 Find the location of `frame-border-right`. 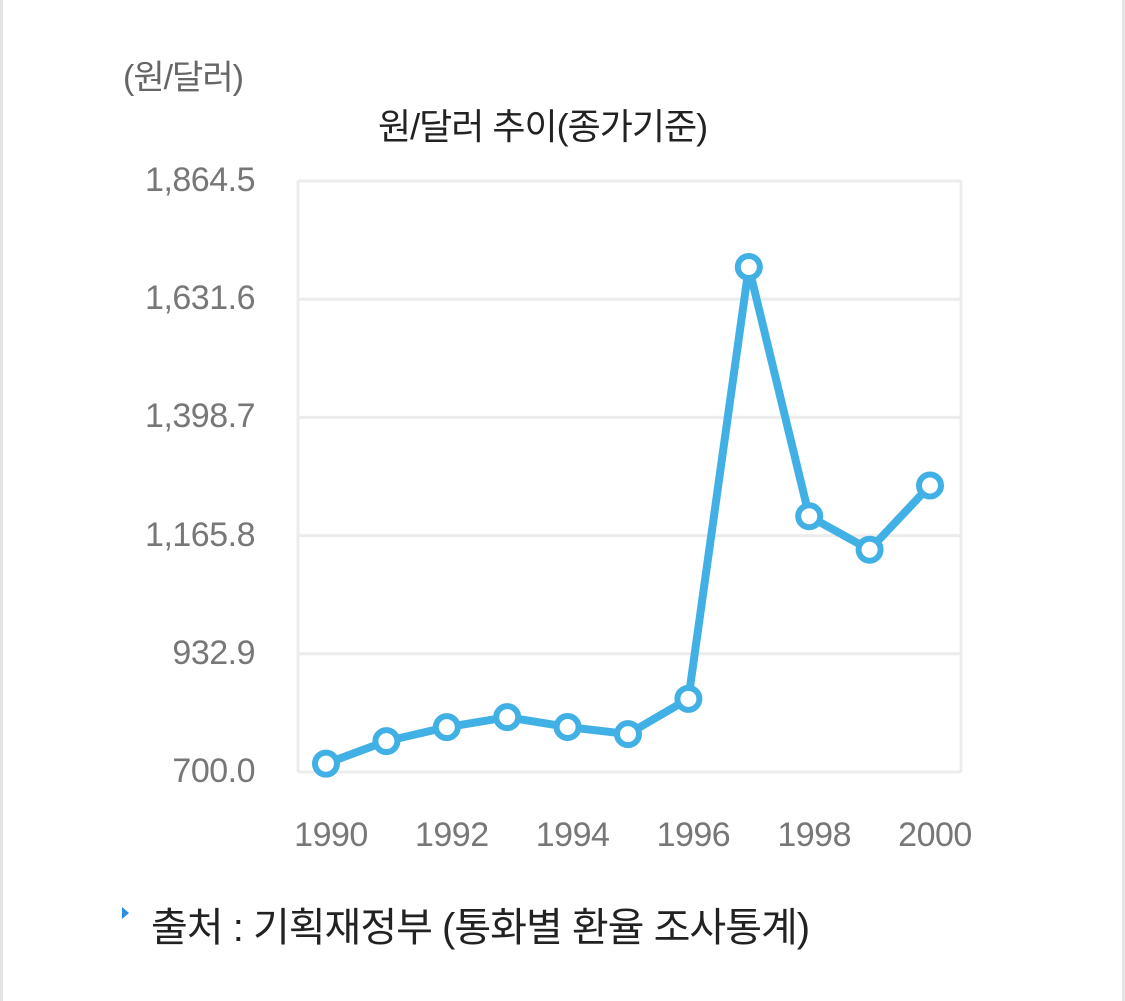

frame-border-right is located at coordinates (1123, 500).